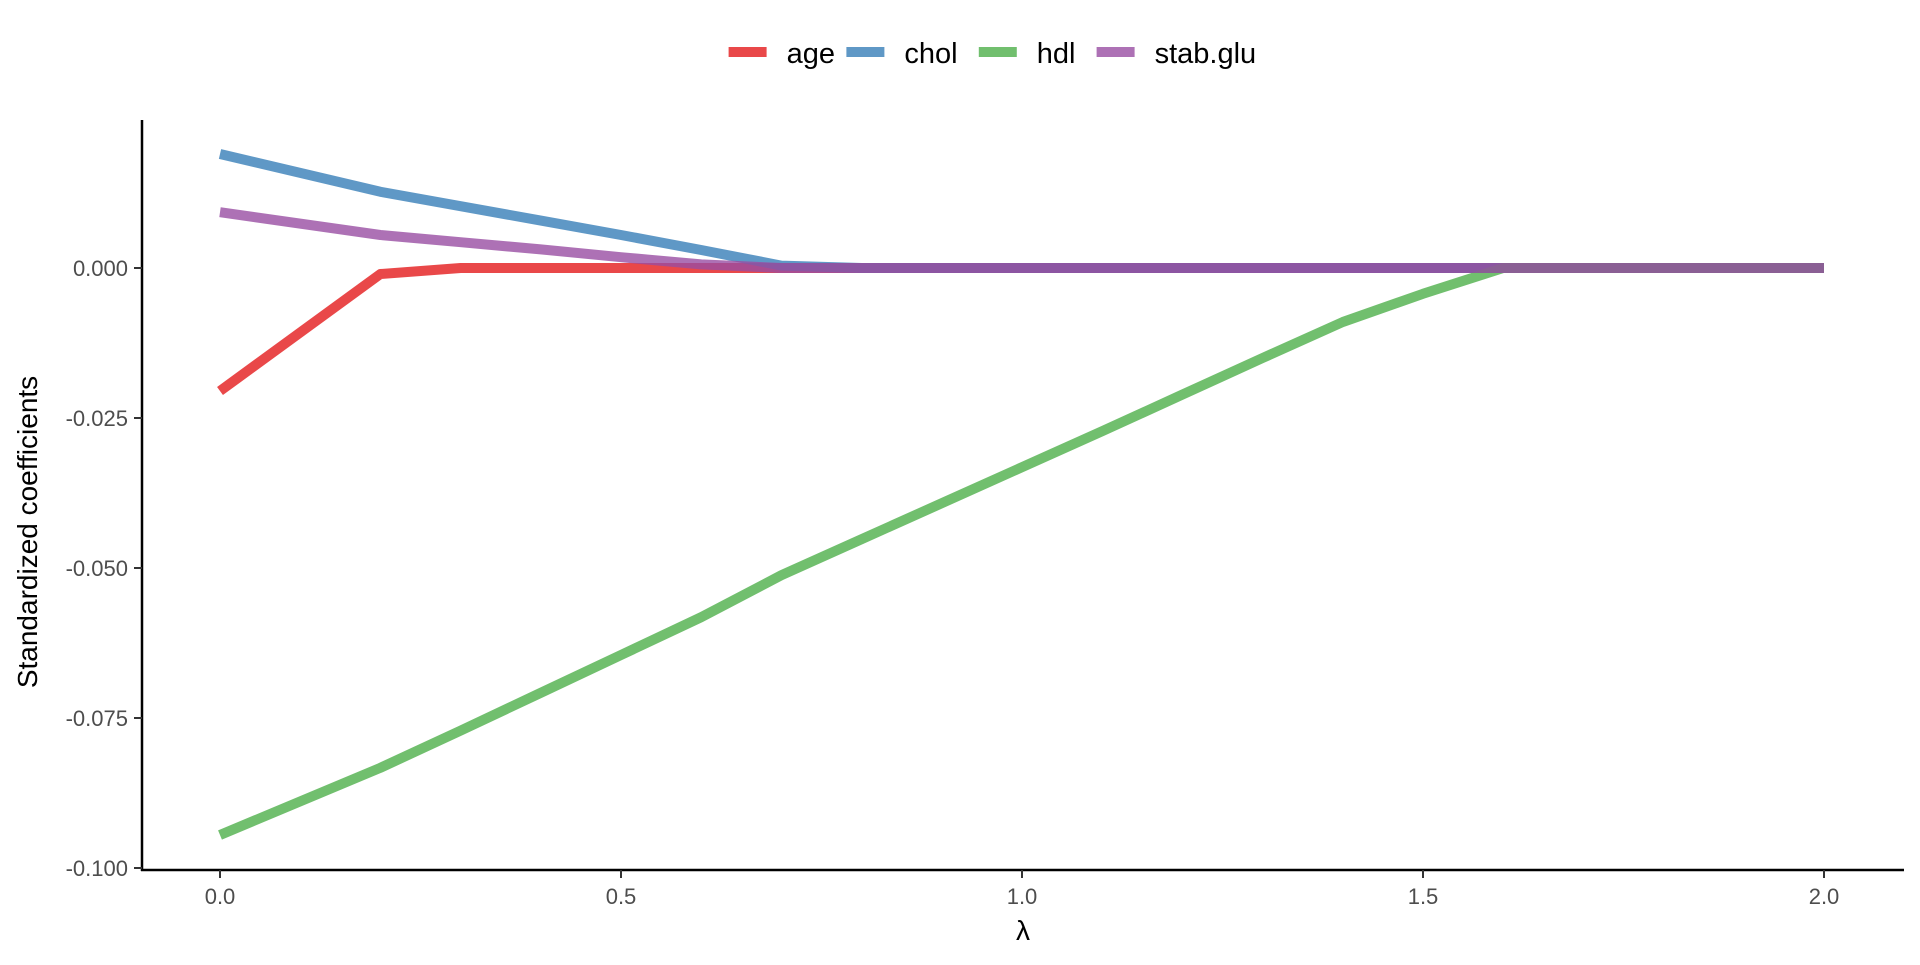 The height and width of the screenshot is (965, 1920). Describe the element at coordinates (1023, 930) in the screenshot. I see `x-axis-title: λ` at that location.